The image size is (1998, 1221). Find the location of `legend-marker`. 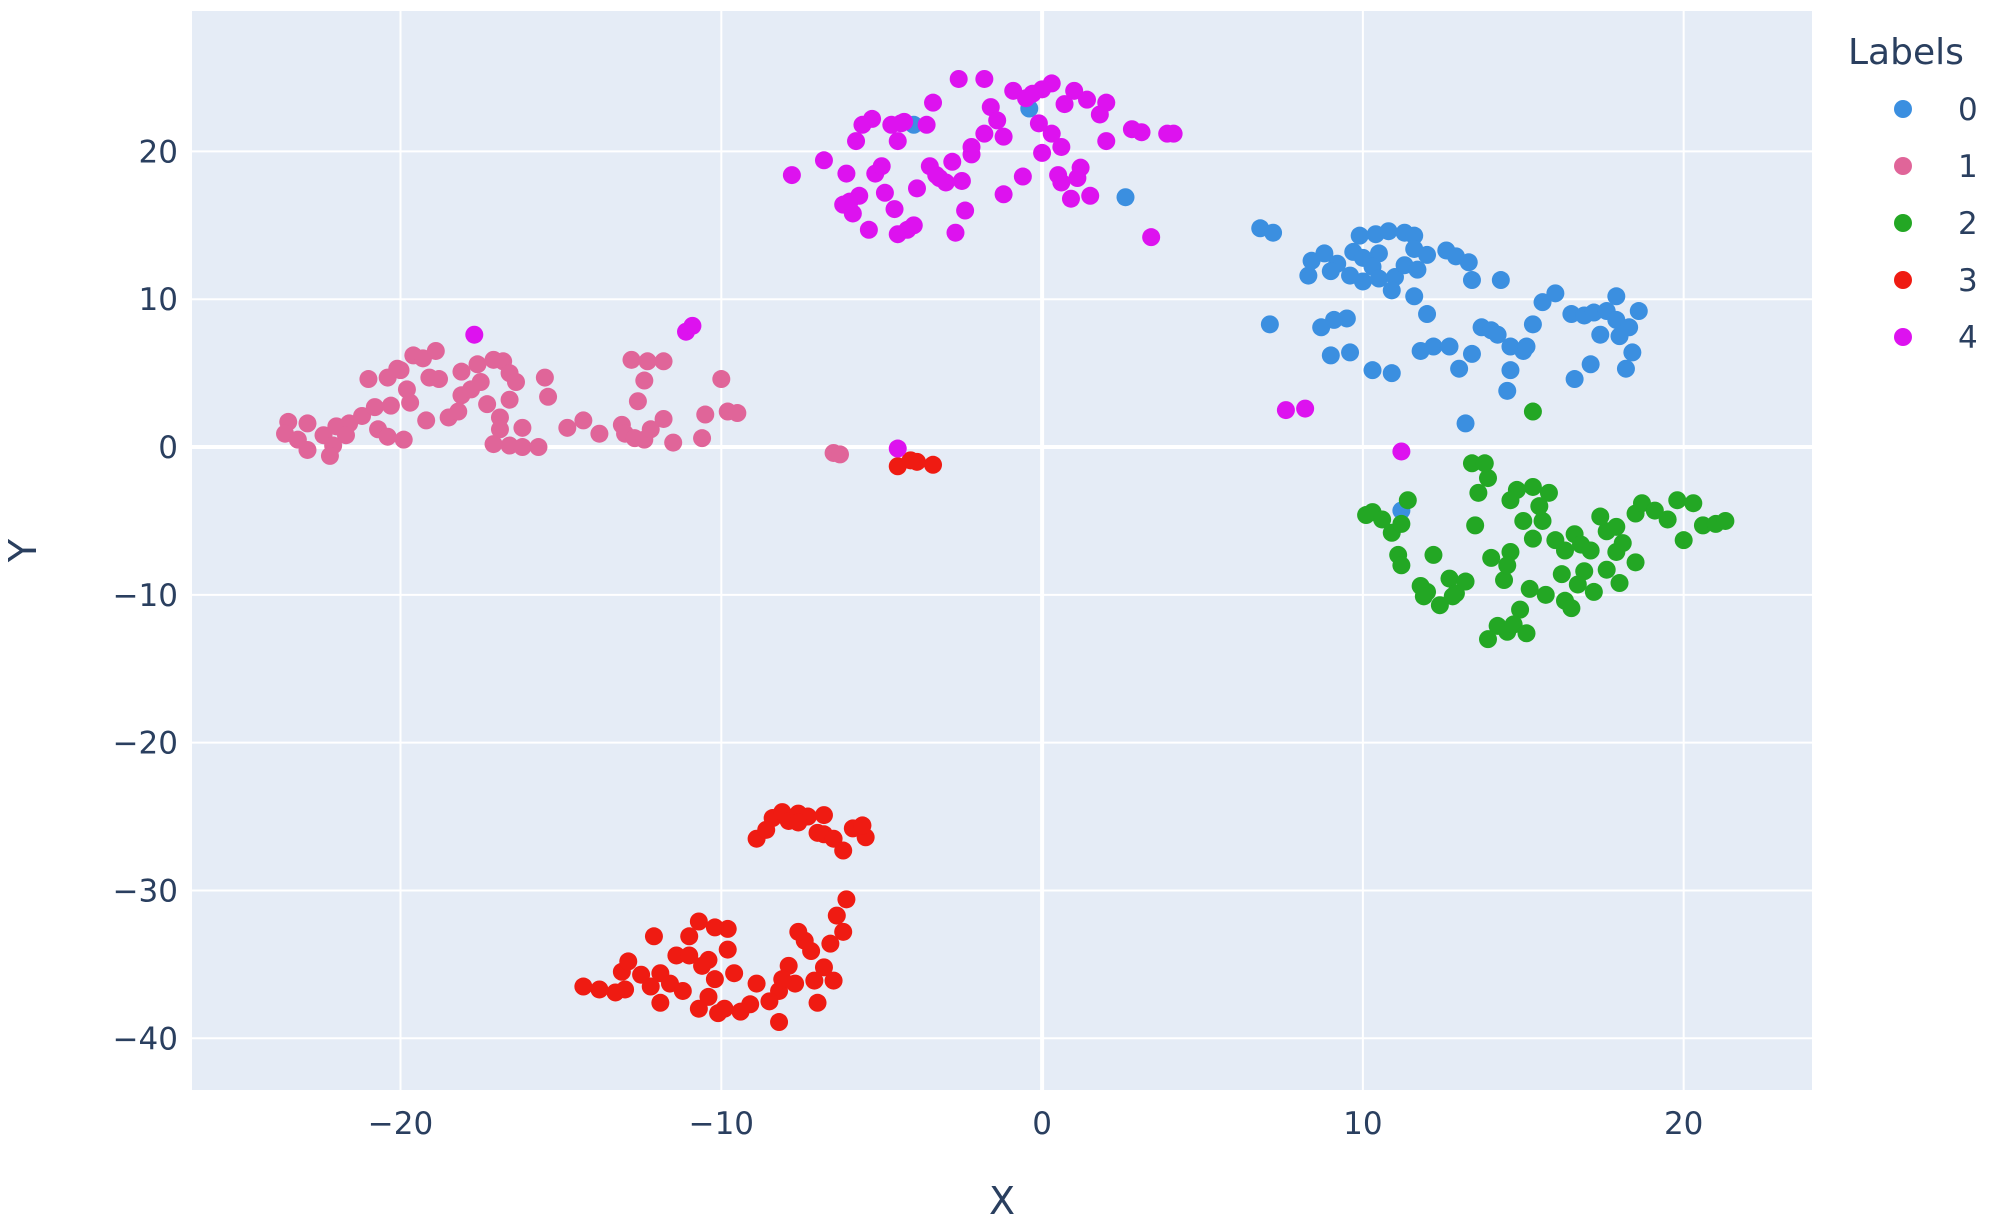

legend-marker is located at coordinates (1903, 109).